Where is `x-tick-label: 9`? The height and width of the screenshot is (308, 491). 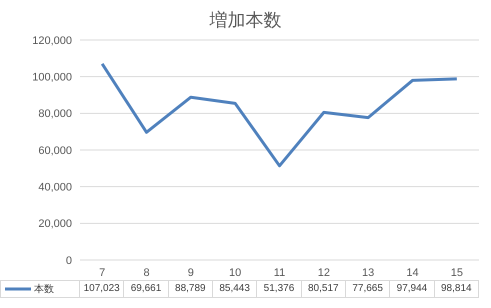
x-tick-label: 9 is located at coordinates (191, 272).